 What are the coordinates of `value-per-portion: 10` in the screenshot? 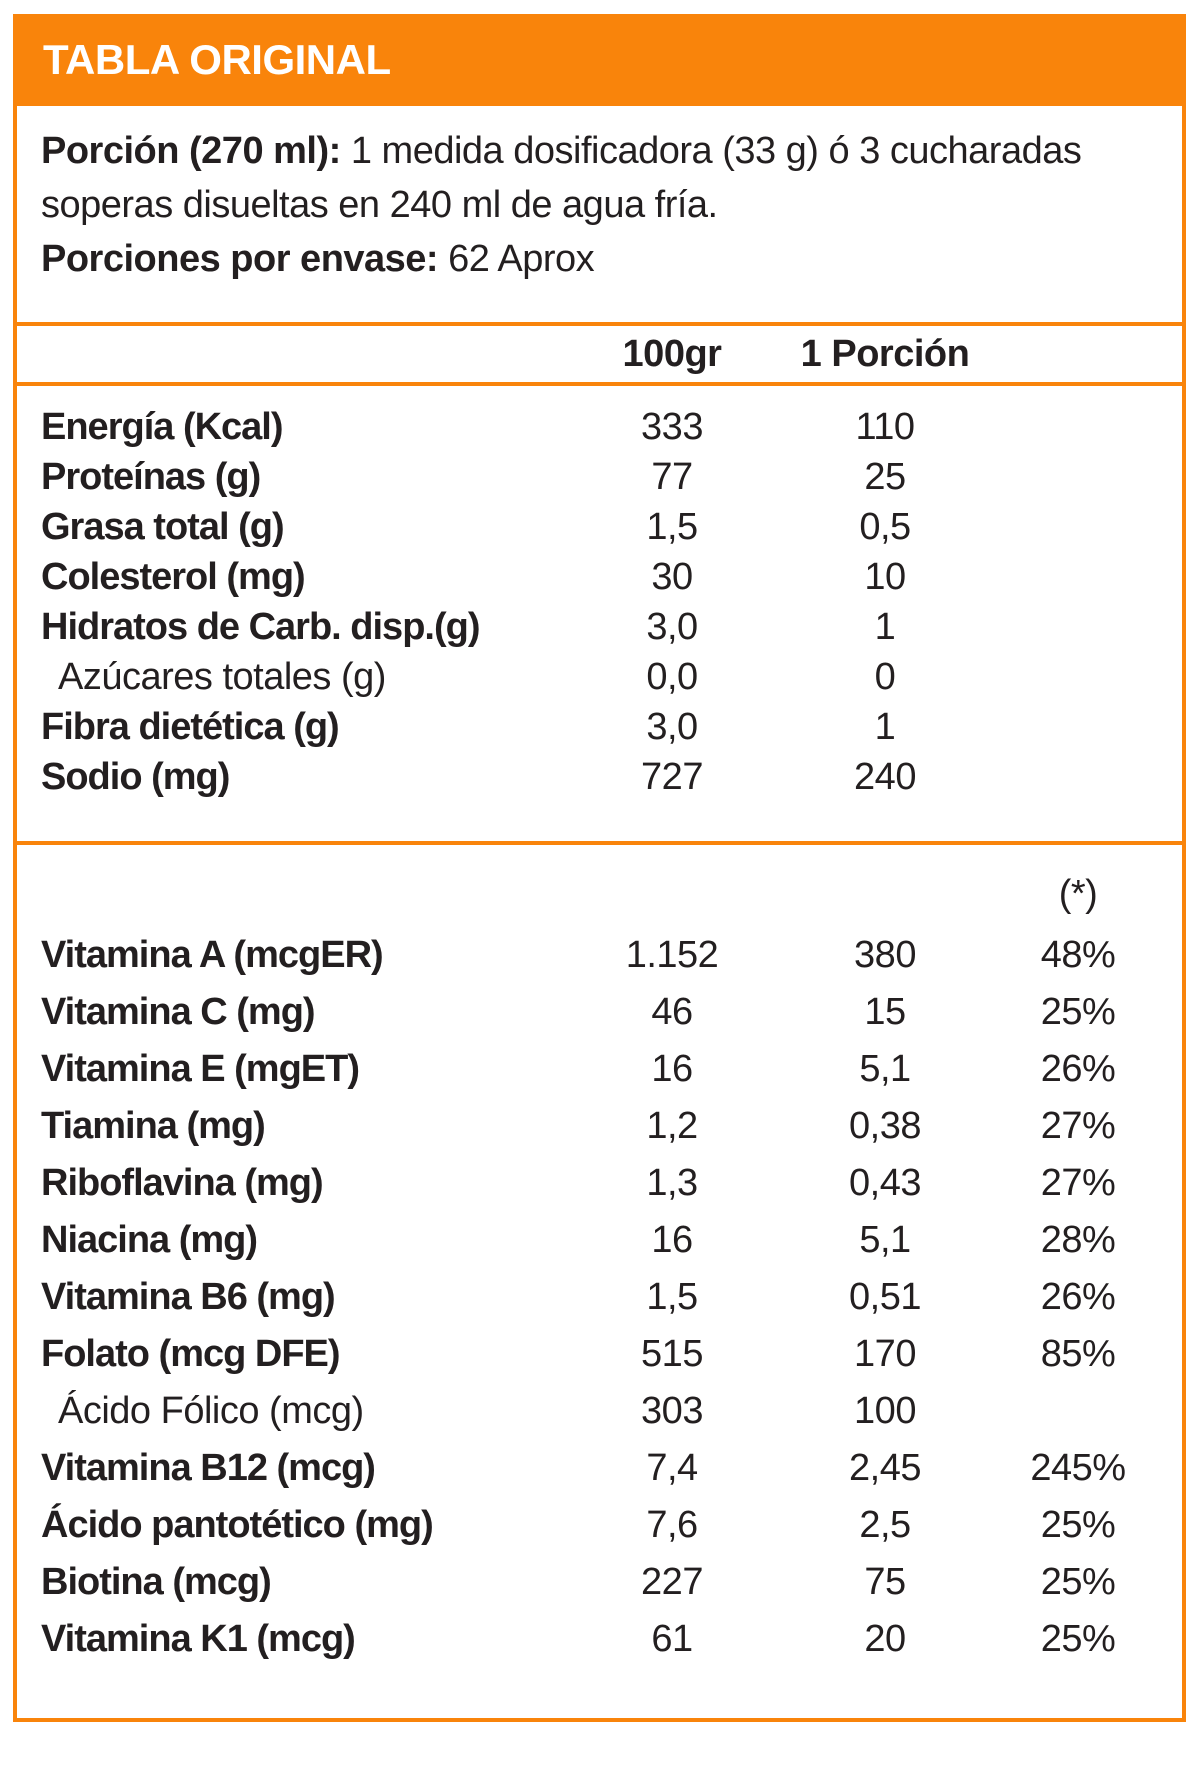 It's located at (885, 576).